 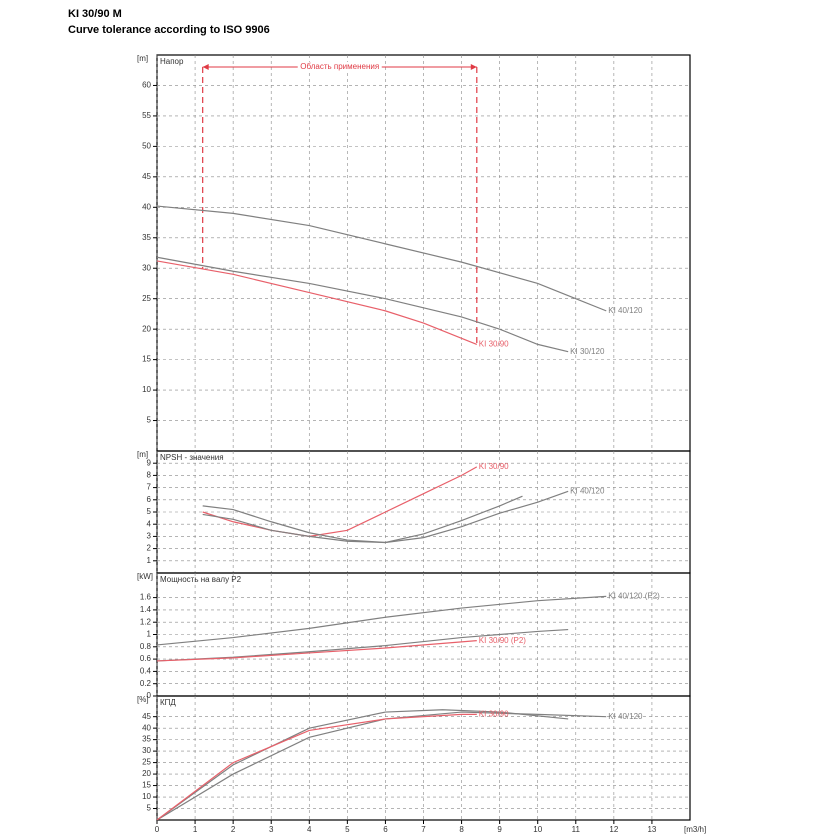 What do you see at coordinates (149, 462) in the screenshot?
I see `y-tick-label: 9` at bounding box center [149, 462].